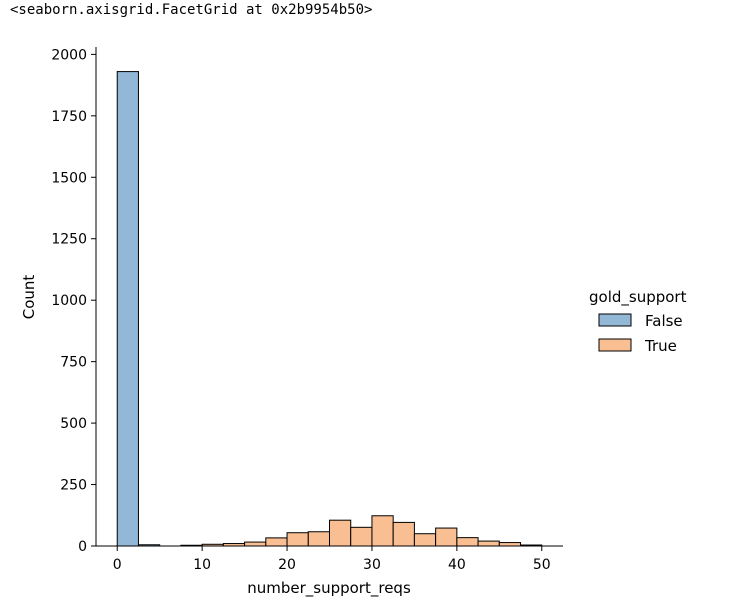 The width and height of the screenshot is (739, 611). What do you see at coordinates (82, 547) in the screenshot?
I see `y-tick-label: 0` at bounding box center [82, 547].